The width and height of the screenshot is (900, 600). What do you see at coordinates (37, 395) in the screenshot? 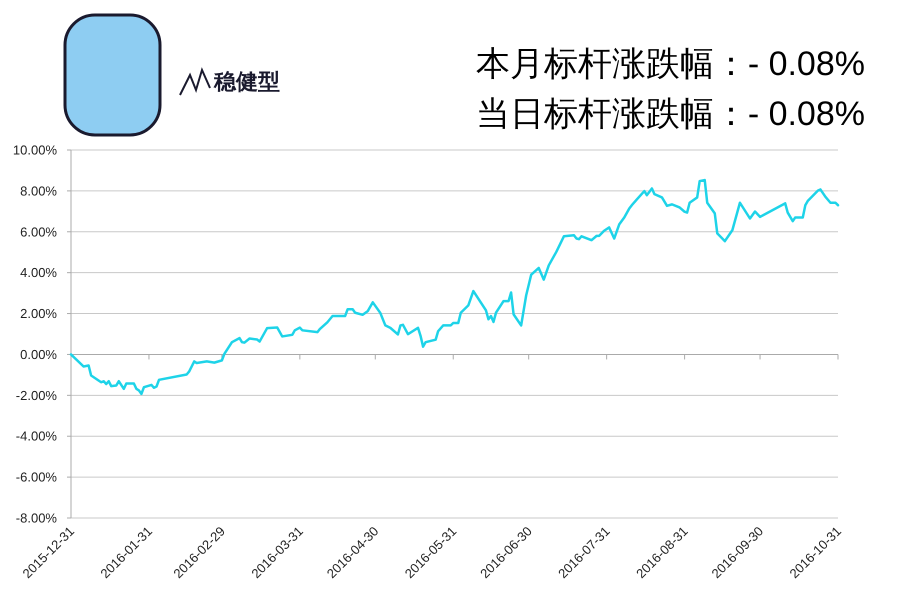
I see `y-tick-label: -2.00%` at bounding box center [37, 395].